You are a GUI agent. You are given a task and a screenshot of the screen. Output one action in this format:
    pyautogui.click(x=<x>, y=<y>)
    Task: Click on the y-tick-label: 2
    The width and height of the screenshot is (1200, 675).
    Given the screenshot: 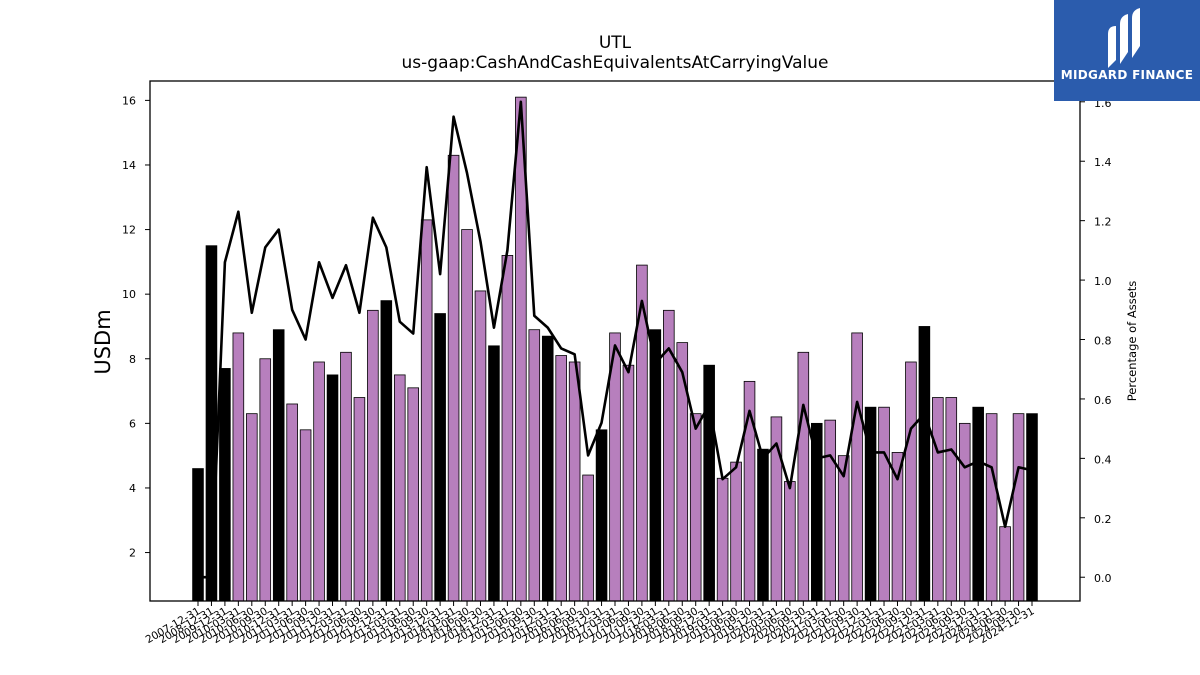 What is the action you would take?
    pyautogui.click(x=132, y=553)
    